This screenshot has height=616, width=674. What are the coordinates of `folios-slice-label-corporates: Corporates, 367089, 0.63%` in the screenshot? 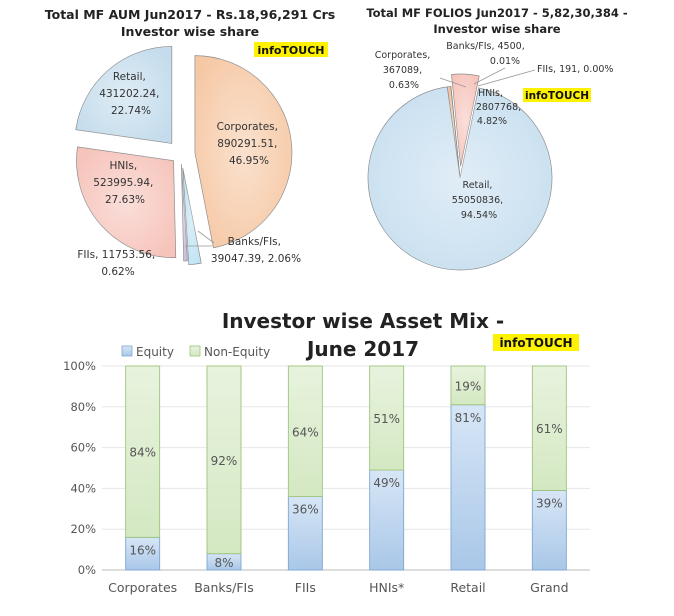 It's located at (404, 70).